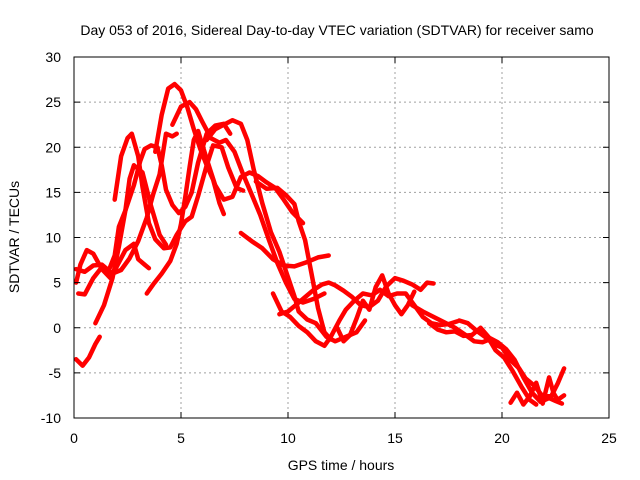 This screenshot has width=640, height=480. What do you see at coordinates (74, 438) in the screenshot?
I see `x-tick-label: 0` at bounding box center [74, 438].